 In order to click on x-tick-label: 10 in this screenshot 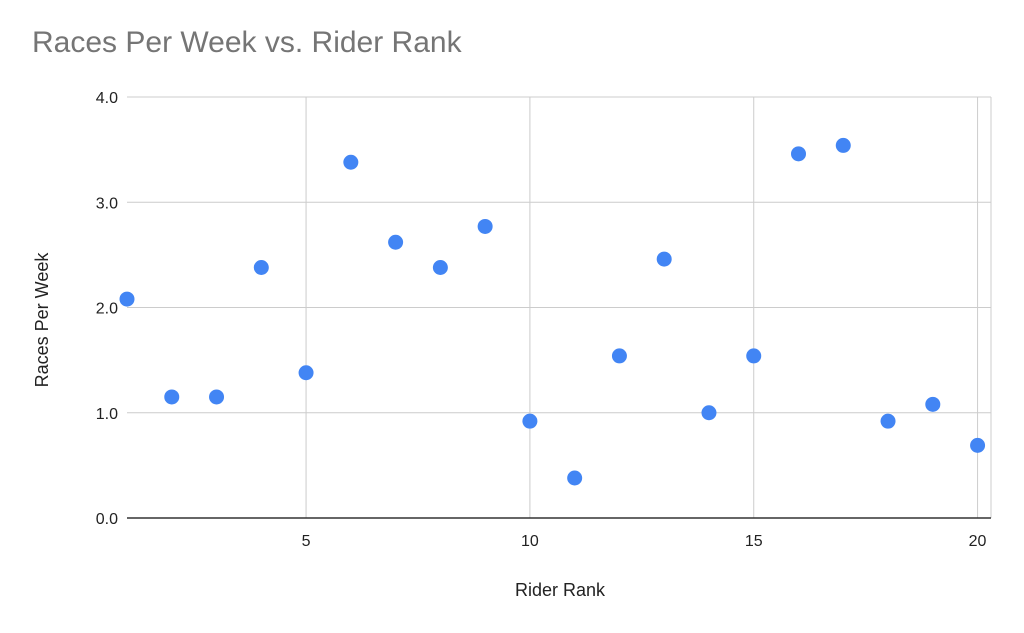, I will do `click(530, 541)`.